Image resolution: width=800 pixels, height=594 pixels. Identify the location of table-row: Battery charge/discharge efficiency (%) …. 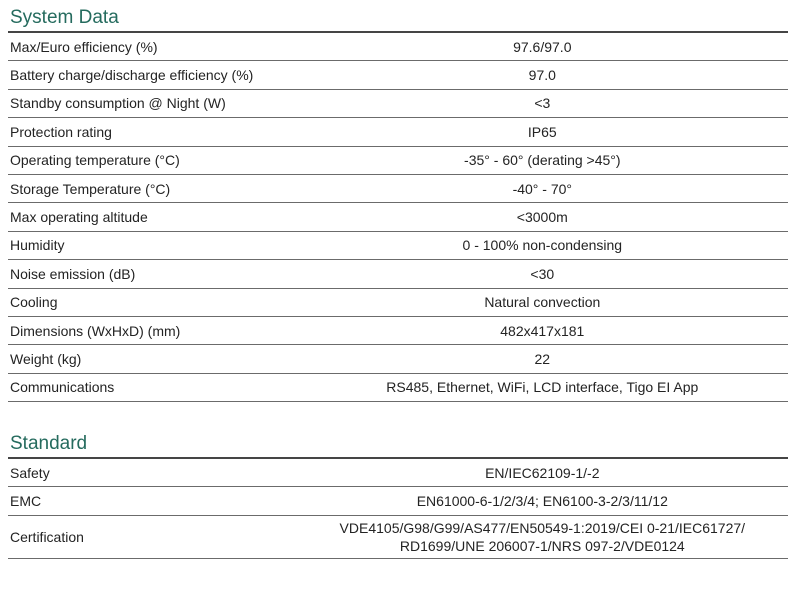
(398, 75).